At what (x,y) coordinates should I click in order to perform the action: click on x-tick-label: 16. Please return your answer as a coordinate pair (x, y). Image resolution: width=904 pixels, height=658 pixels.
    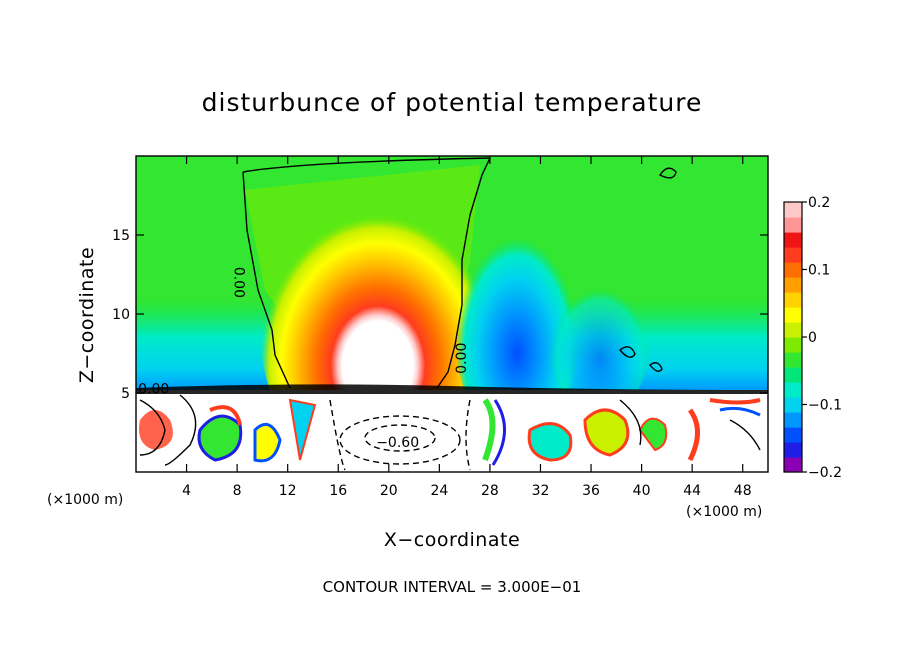
    Looking at the image, I should click on (338, 491).